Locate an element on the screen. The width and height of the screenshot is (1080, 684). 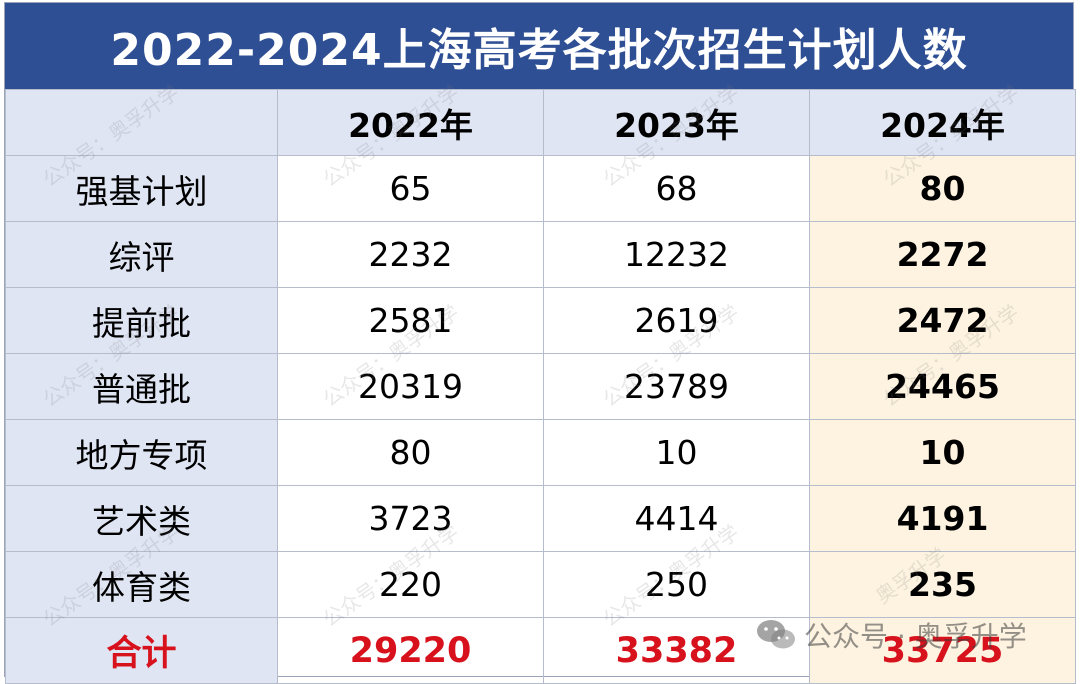
cell-2022: 65 is located at coordinates (410, 188).